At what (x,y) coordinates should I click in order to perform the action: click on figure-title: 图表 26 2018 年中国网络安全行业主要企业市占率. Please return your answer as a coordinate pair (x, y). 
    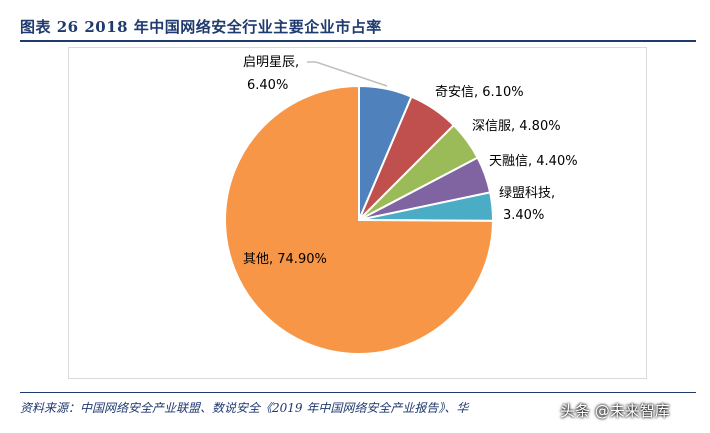
    Looking at the image, I should click on (201, 27).